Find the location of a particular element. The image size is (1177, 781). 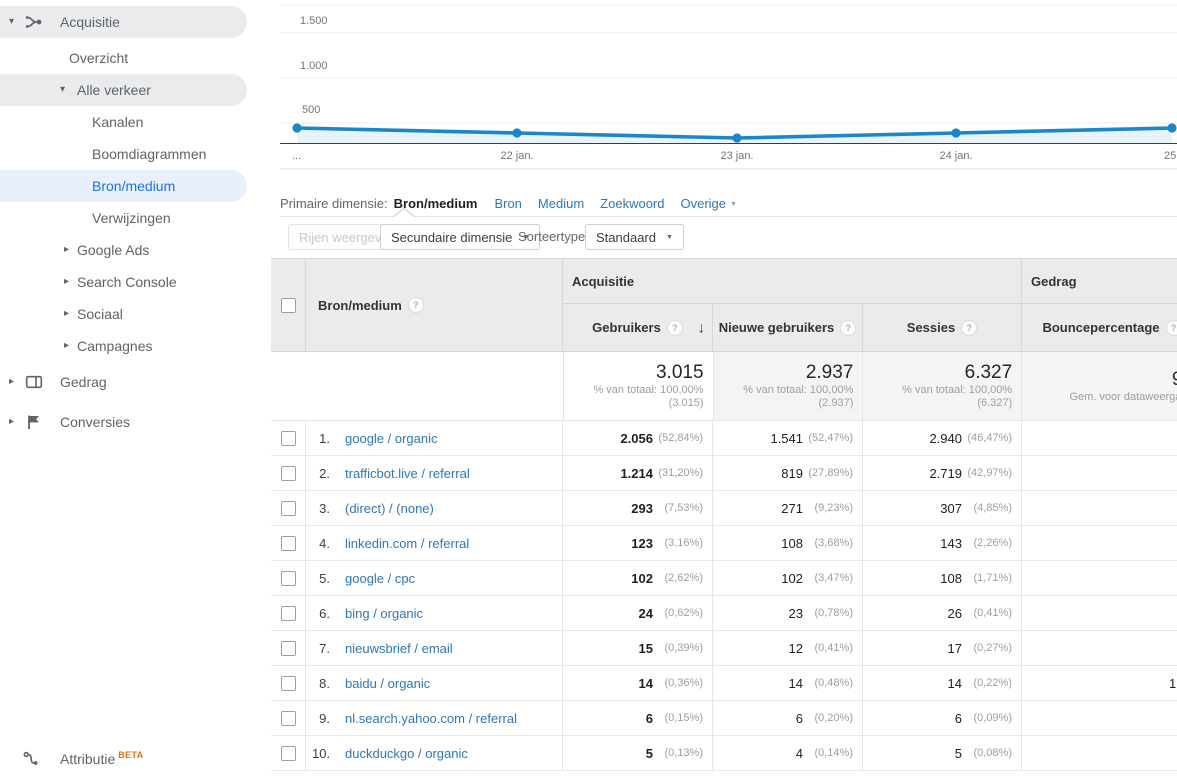

source-medium-link: linkedin.com / referral is located at coordinates (407, 543).